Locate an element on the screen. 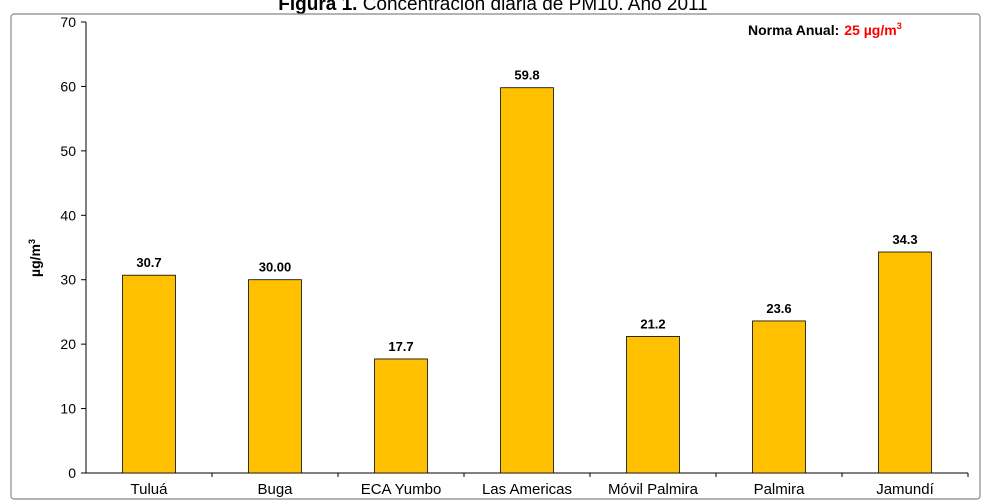  bar-value-label: 21.2 is located at coordinates (652, 323).